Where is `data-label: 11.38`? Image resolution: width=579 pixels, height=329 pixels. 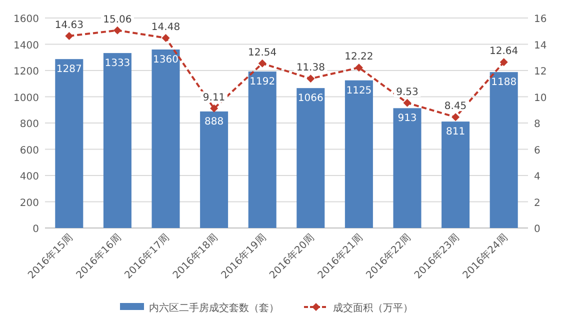
data-label: 11.38 is located at coordinates (310, 68).